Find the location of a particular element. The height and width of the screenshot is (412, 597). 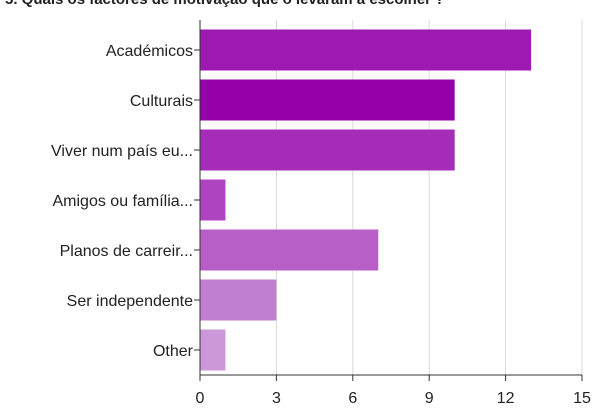

x-tick-label-6: 6 is located at coordinates (352, 398).